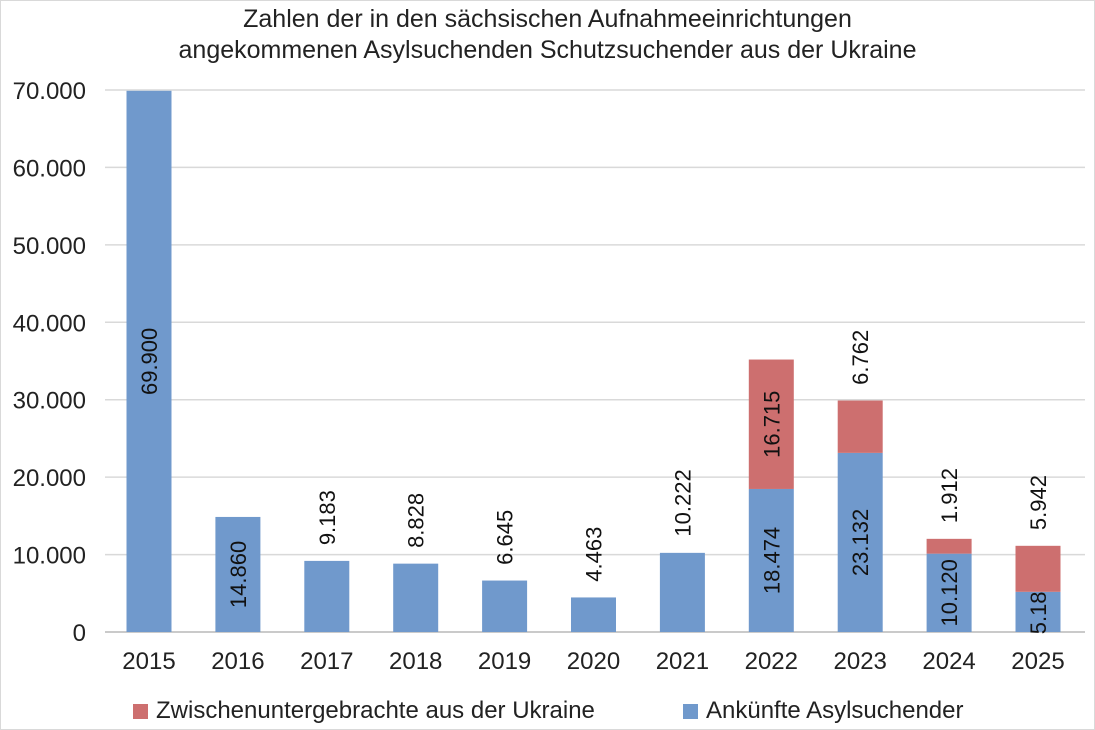 This screenshot has height=730, width=1095. What do you see at coordinates (327, 517) in the screenshot?
I see `data-label: 9.183` at bounding box center [327, 517].